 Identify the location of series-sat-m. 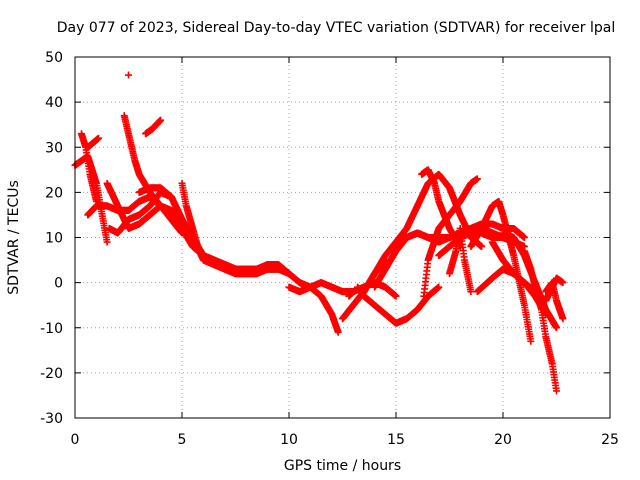
(319, 307).